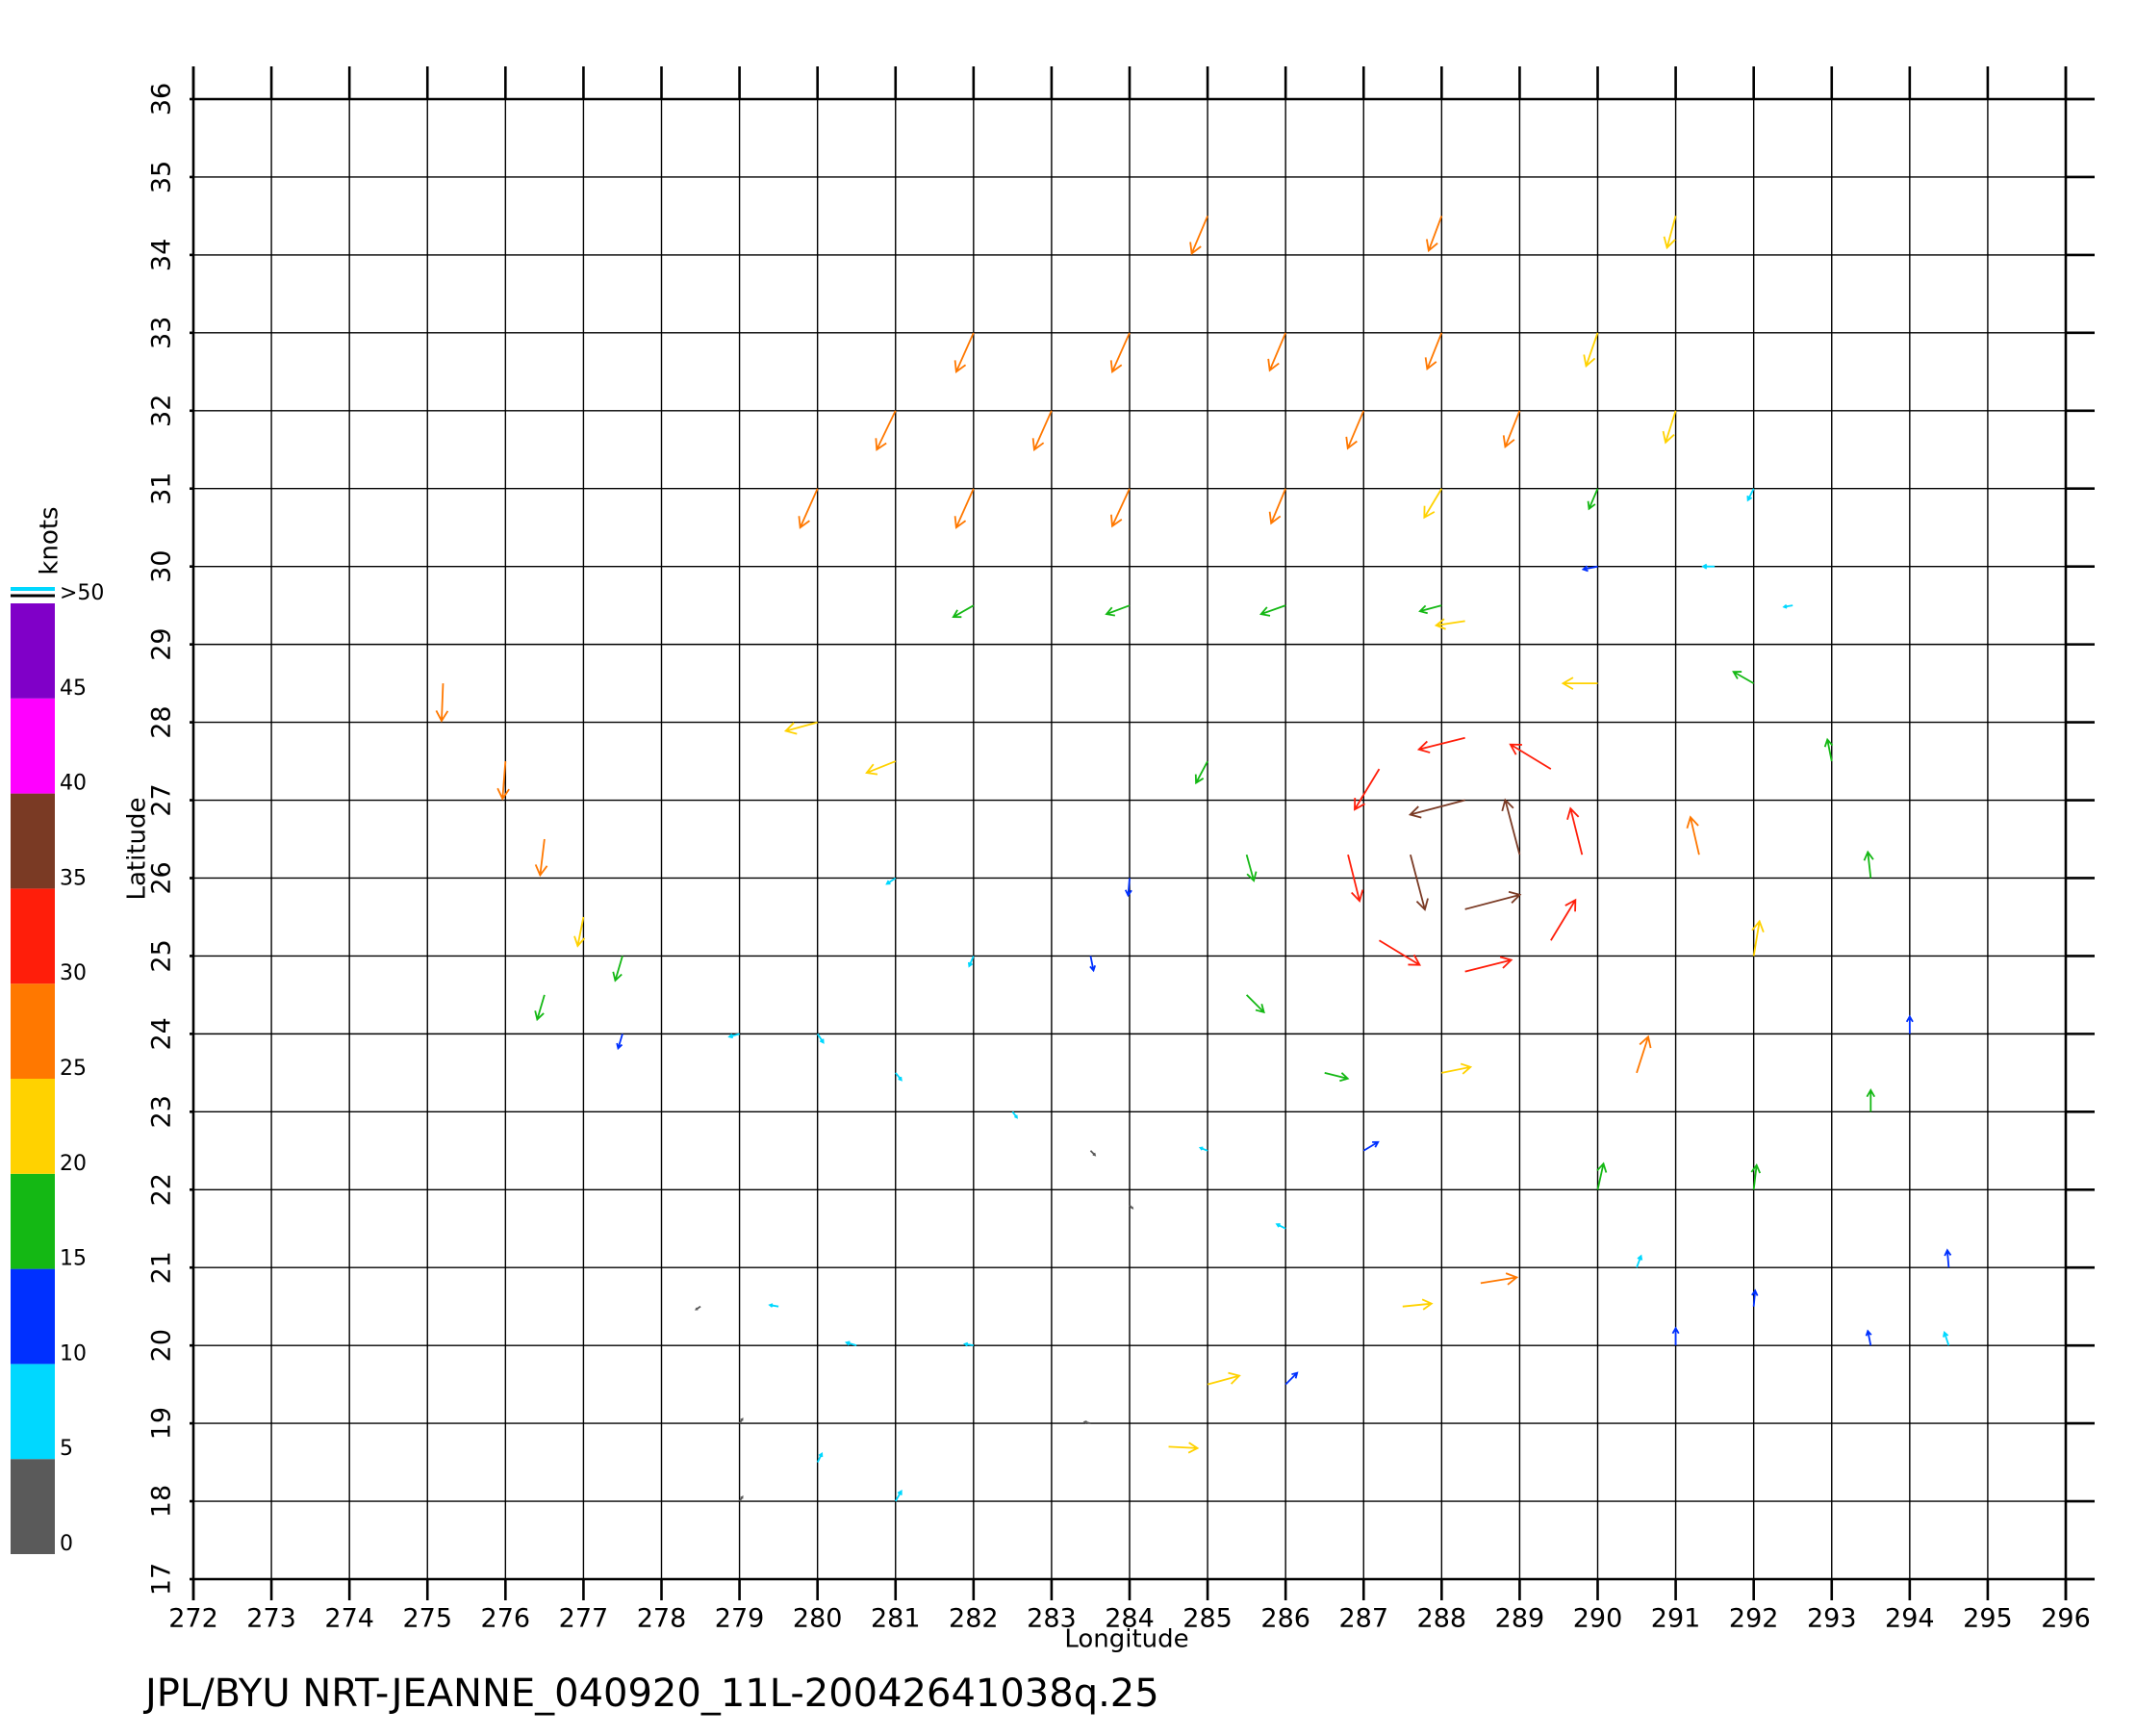 The height and width of the screenshot is (1736, 2136). I want to click on y-tick-label: 32, so click(162, 411).